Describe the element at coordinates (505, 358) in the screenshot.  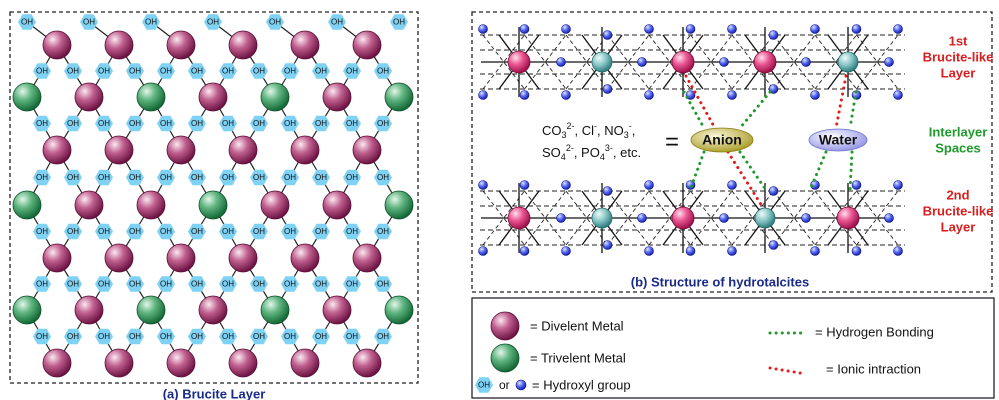
I see `legend-trivalent-icon` at that location.